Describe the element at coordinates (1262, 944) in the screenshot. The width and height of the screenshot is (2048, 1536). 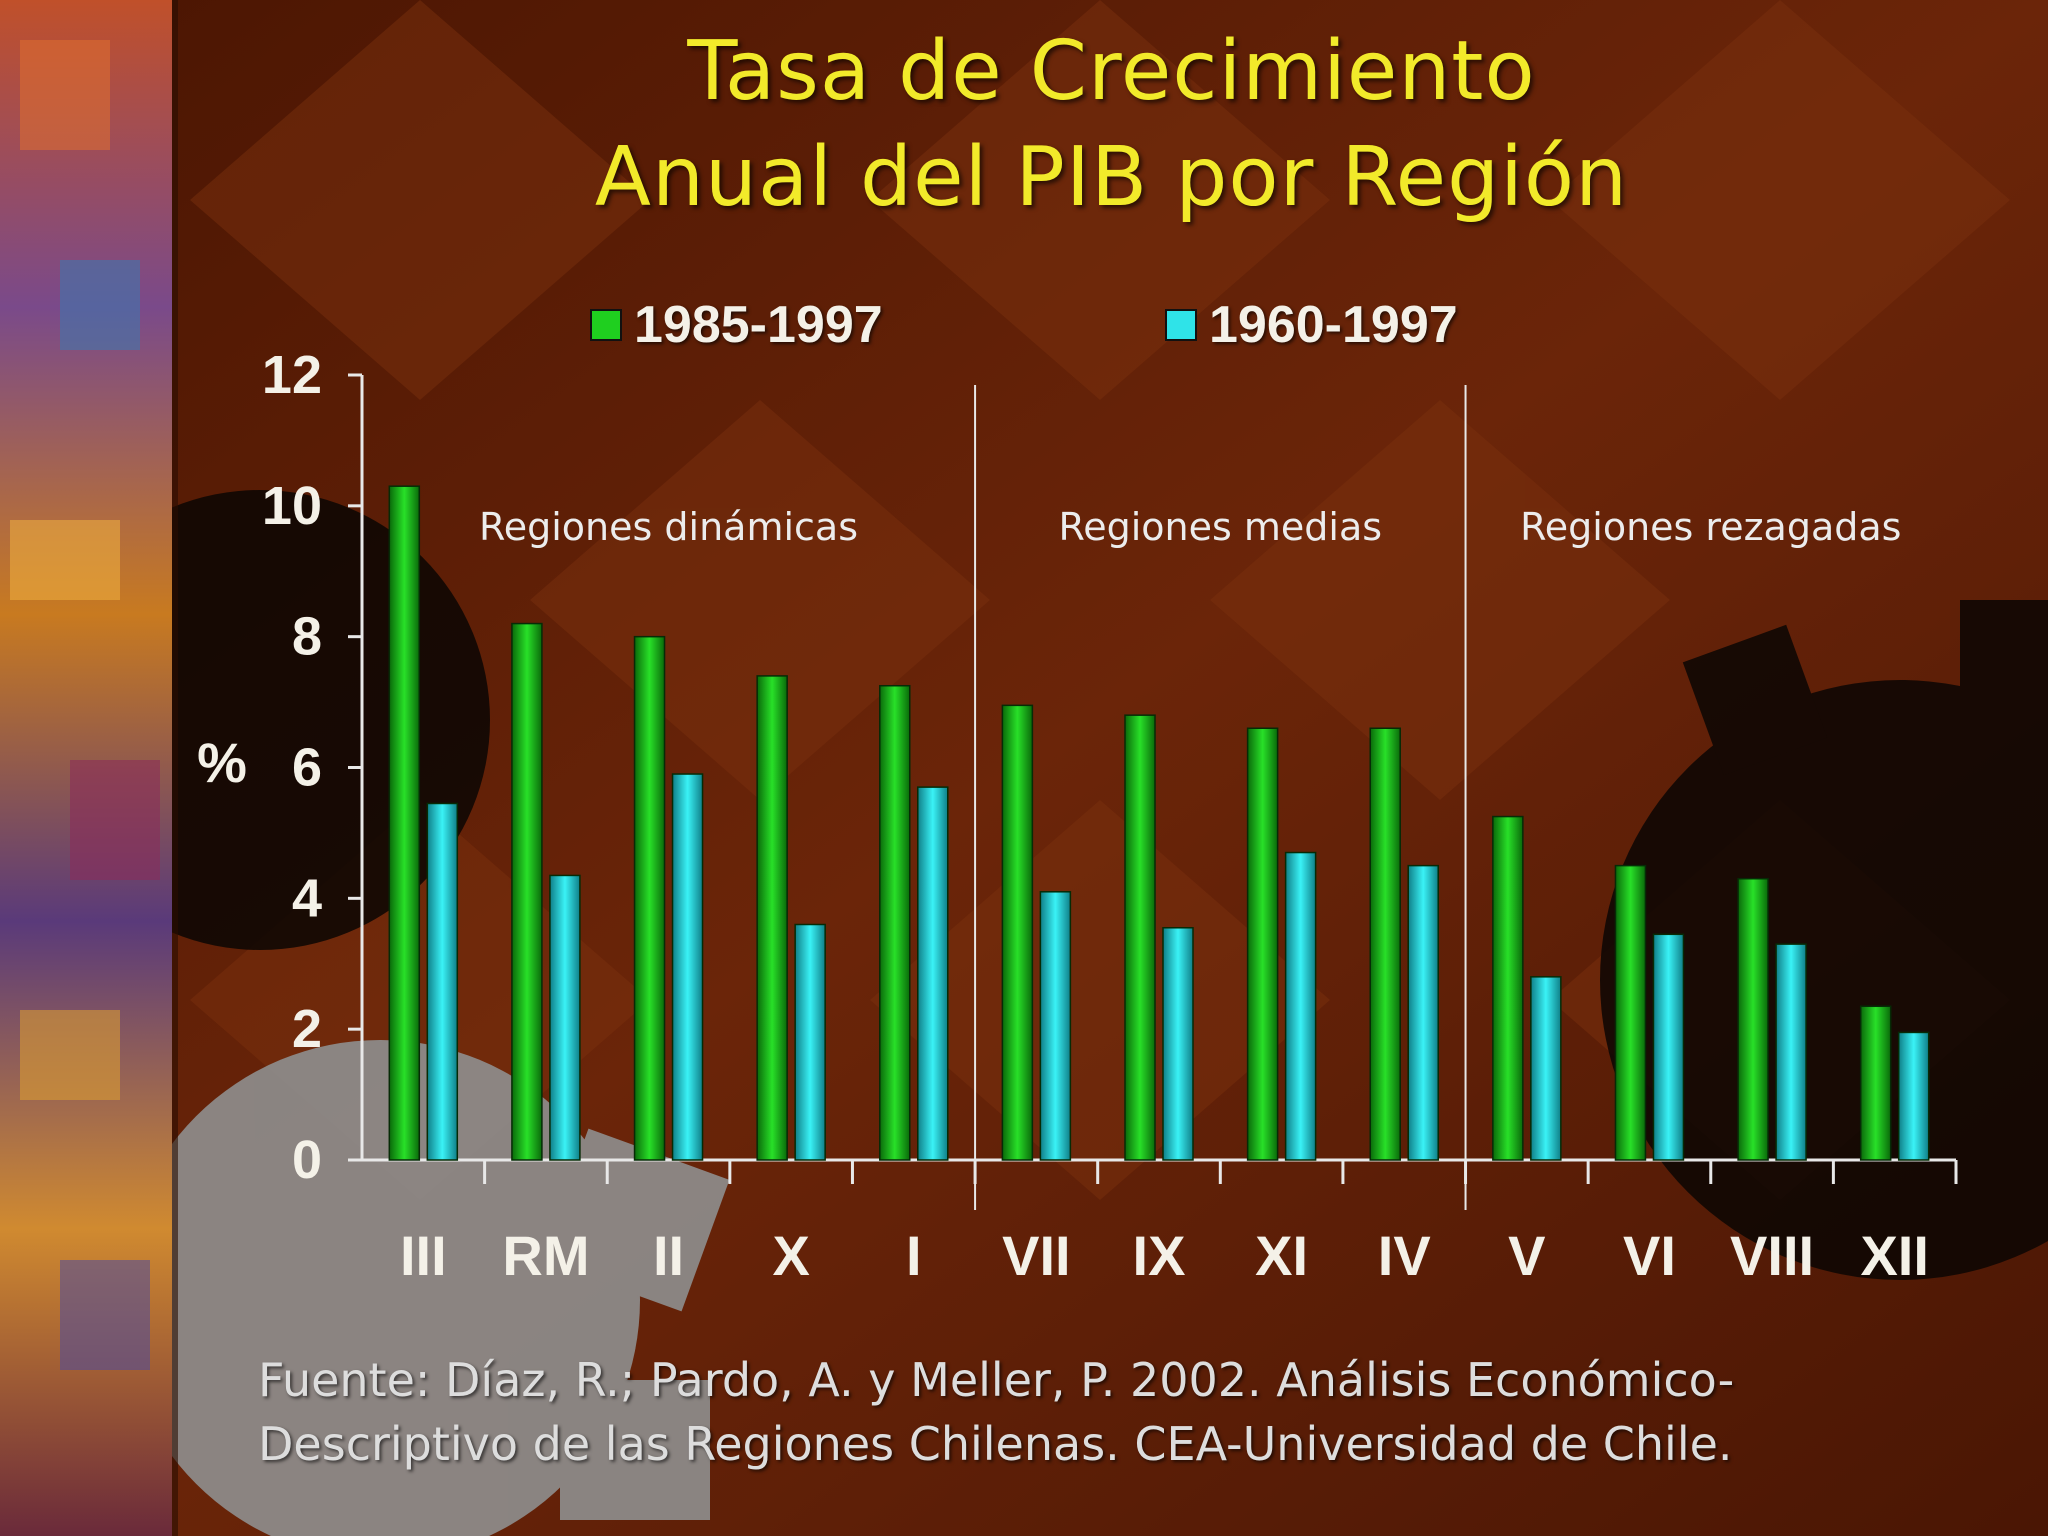
I see `bar-series-1-XI` at that location.